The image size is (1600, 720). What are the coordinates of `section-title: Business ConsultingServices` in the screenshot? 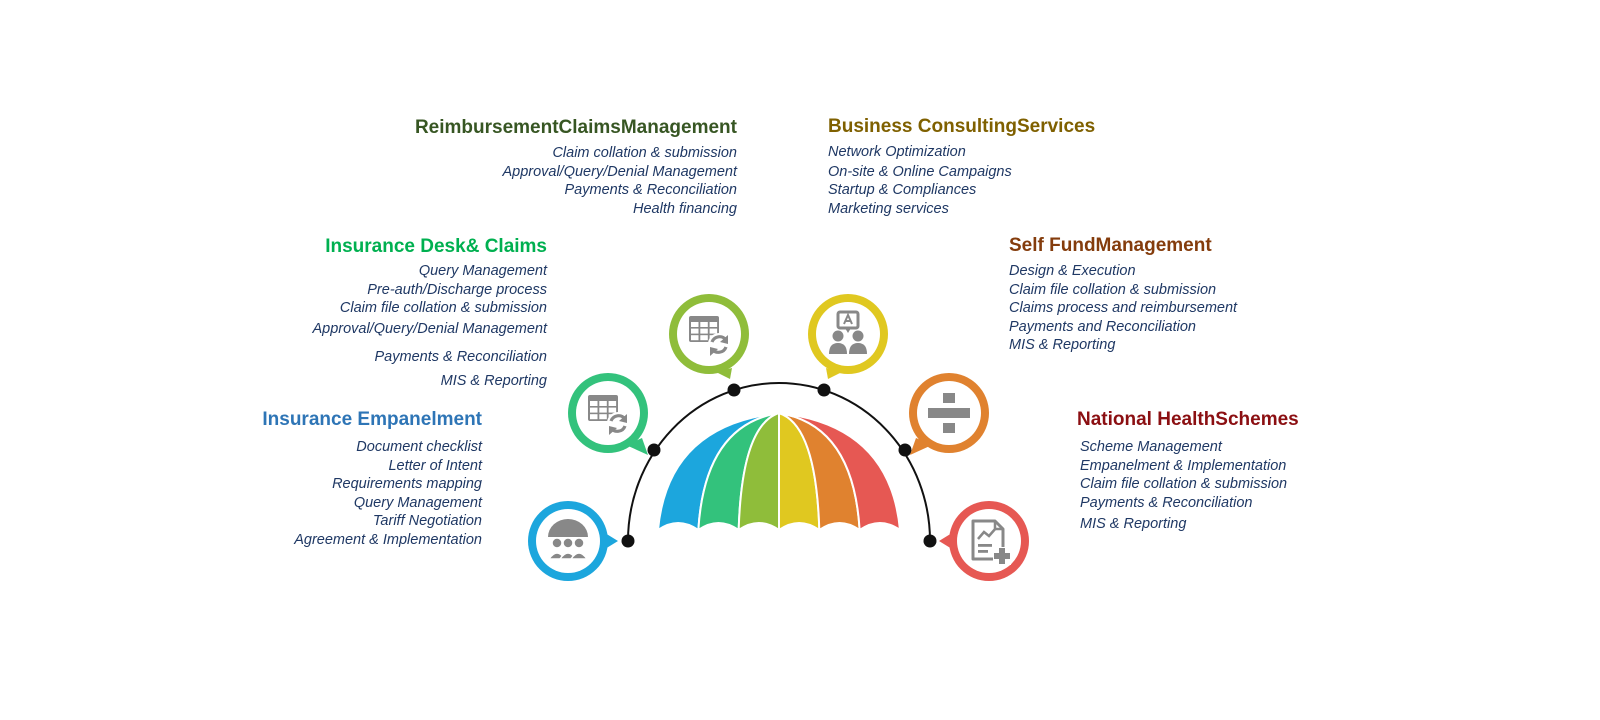 It's located at (962, 126).